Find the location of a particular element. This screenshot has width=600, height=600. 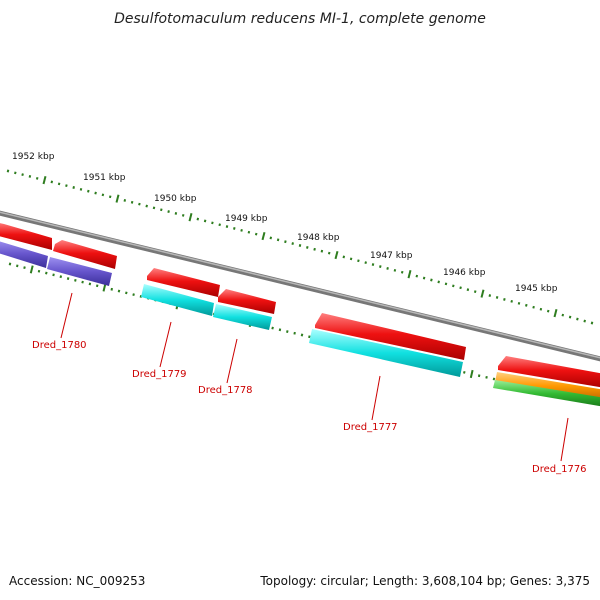

gene-label: Dred_1779 is located at coordinates (159, 374).